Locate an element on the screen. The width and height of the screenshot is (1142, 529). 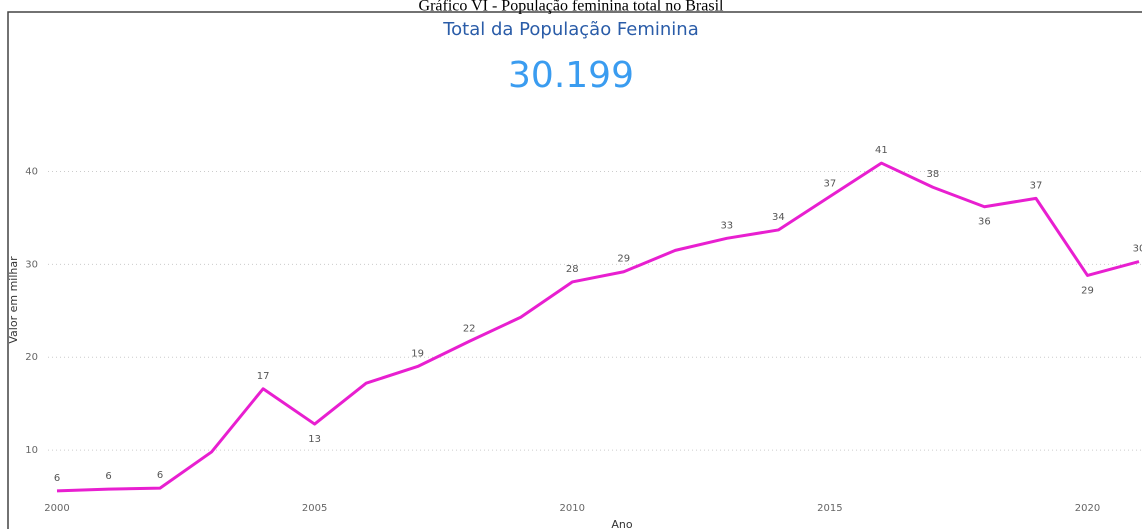
data-label: 22 is located at coordinates (469, 328).